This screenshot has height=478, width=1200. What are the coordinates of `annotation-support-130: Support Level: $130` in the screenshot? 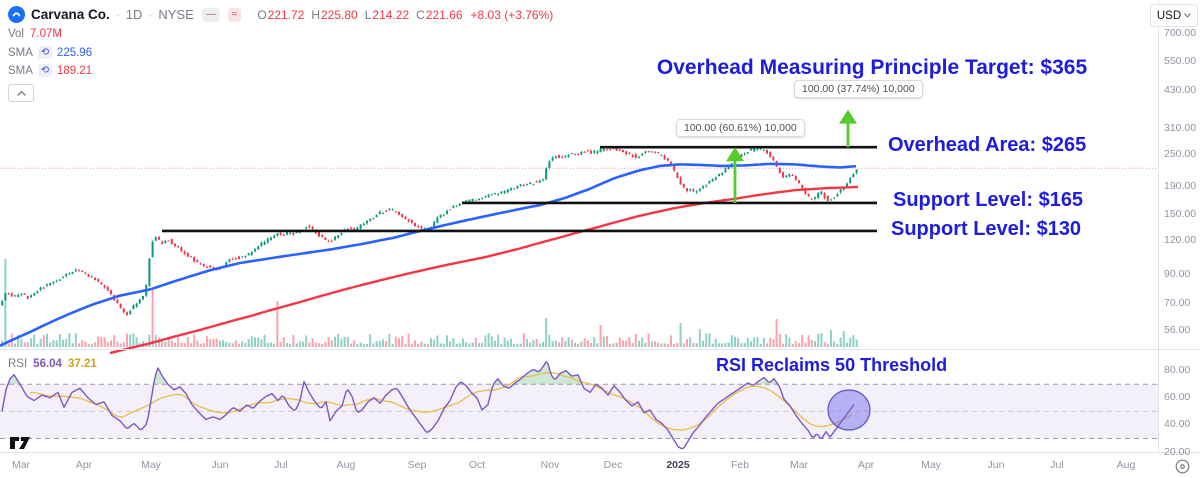 It's located at (986, 229).